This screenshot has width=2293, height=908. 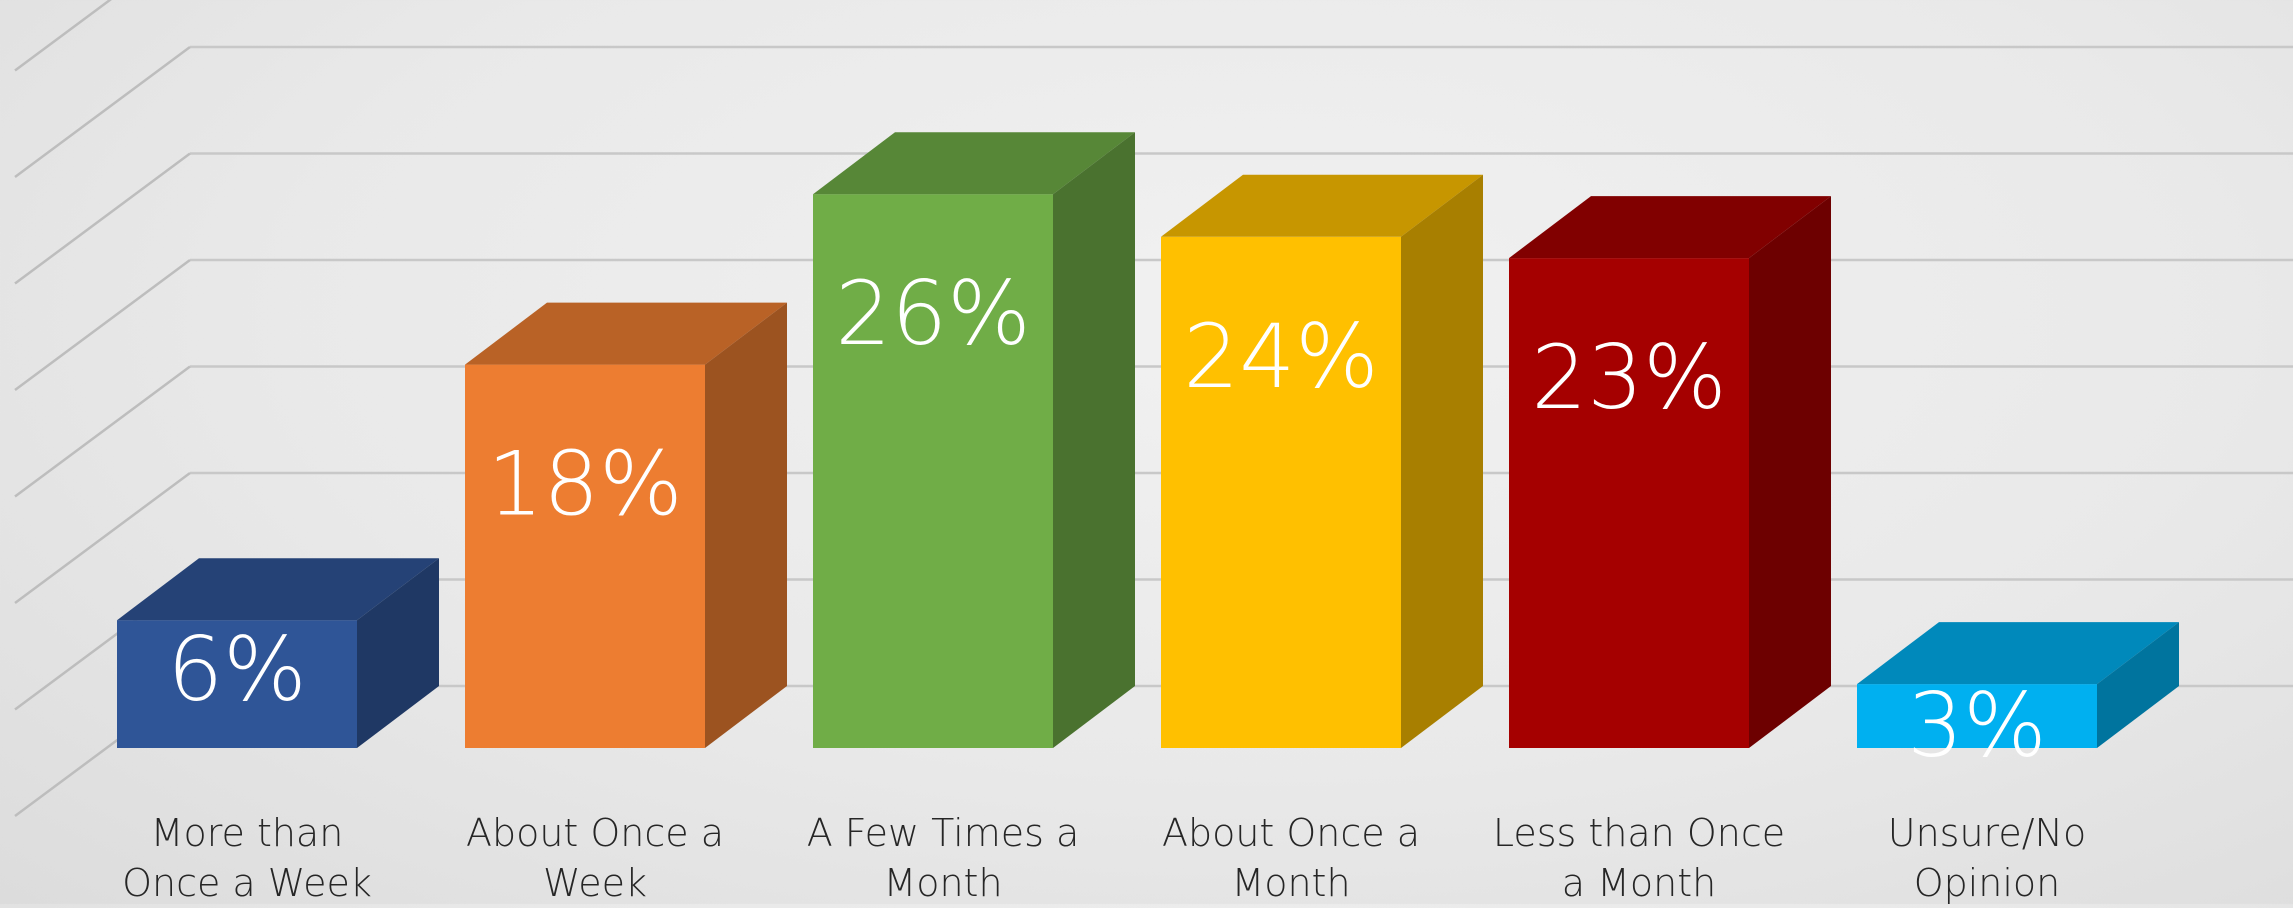 What do you see at coordinates (943, 858) in the screenshot?
I see `category-label: A Few Times a Month` at bounding box center [943, 858].